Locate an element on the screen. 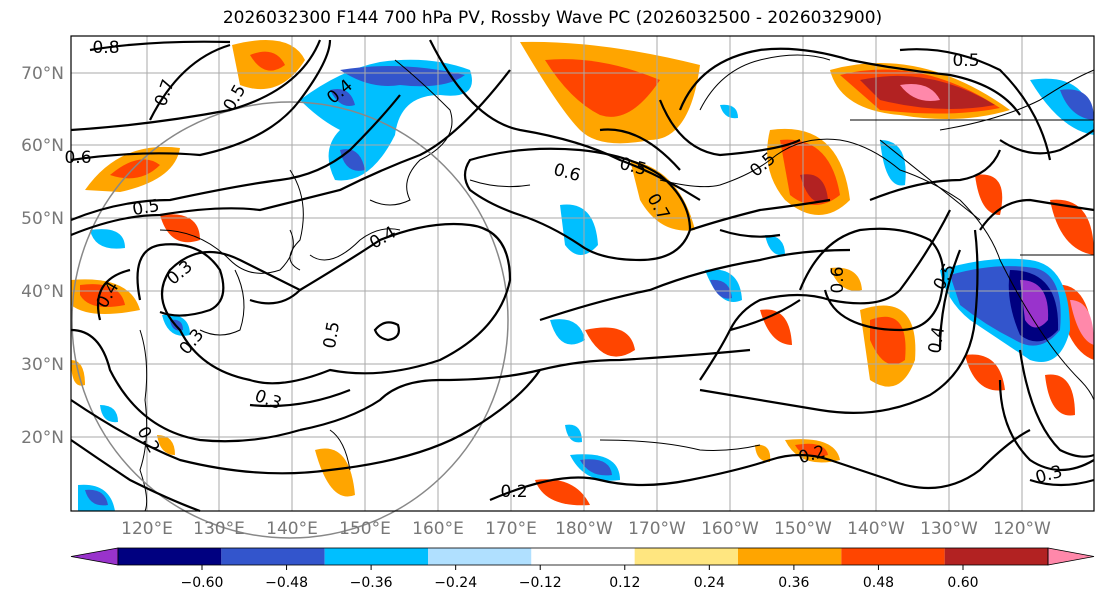 Image resolution: width=1105 pixels, height=604 pixels. colorbar-extend-high is located at coordinates (1071, 556).